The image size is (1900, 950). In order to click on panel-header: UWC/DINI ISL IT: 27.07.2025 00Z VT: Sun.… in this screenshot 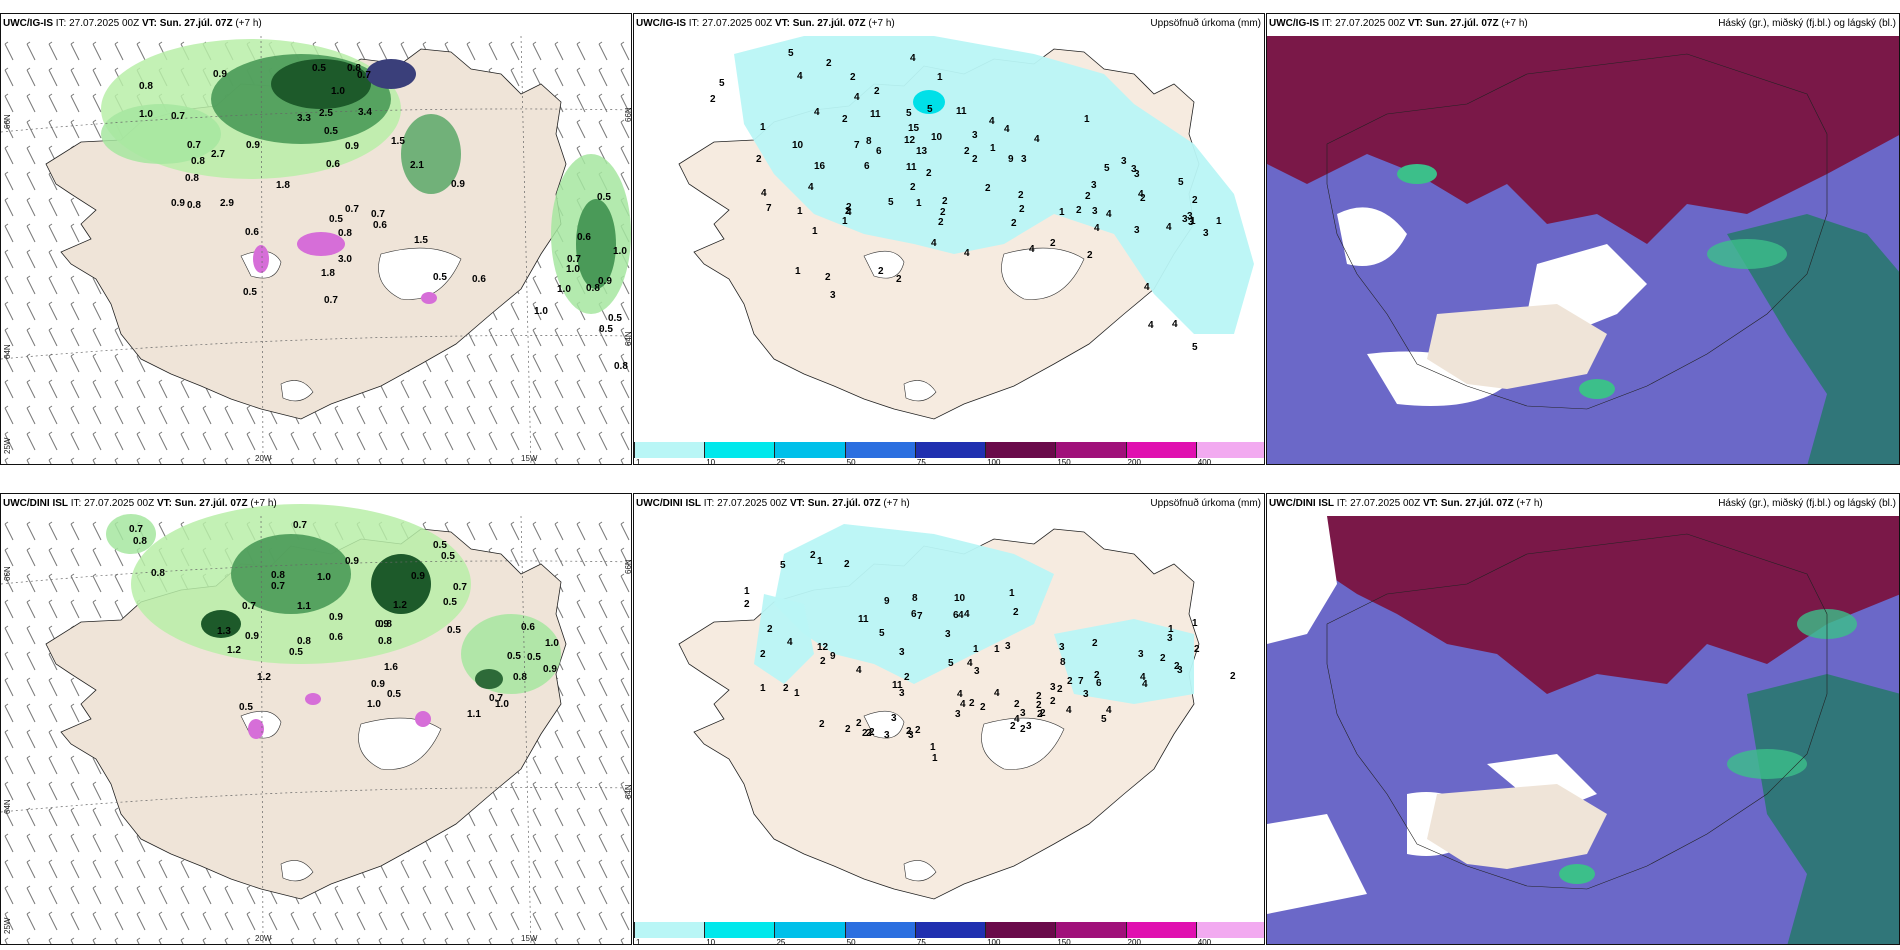, I will do `click(949, 504)`.